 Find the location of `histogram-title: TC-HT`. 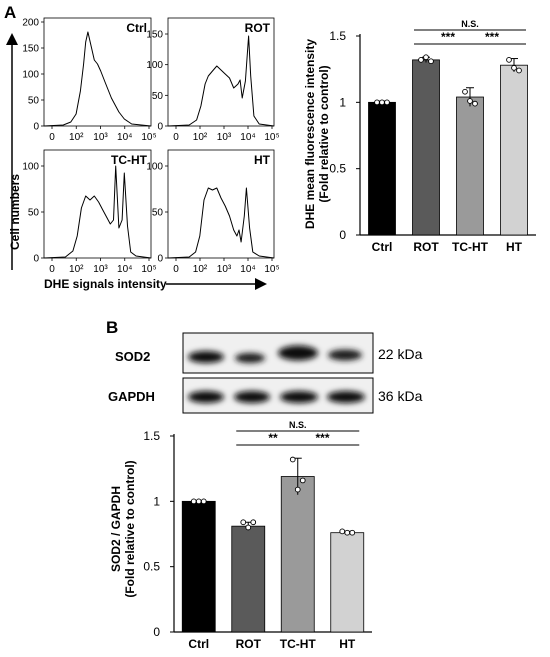

histogram-title: TC-HT is located at coordinates (129, 160).